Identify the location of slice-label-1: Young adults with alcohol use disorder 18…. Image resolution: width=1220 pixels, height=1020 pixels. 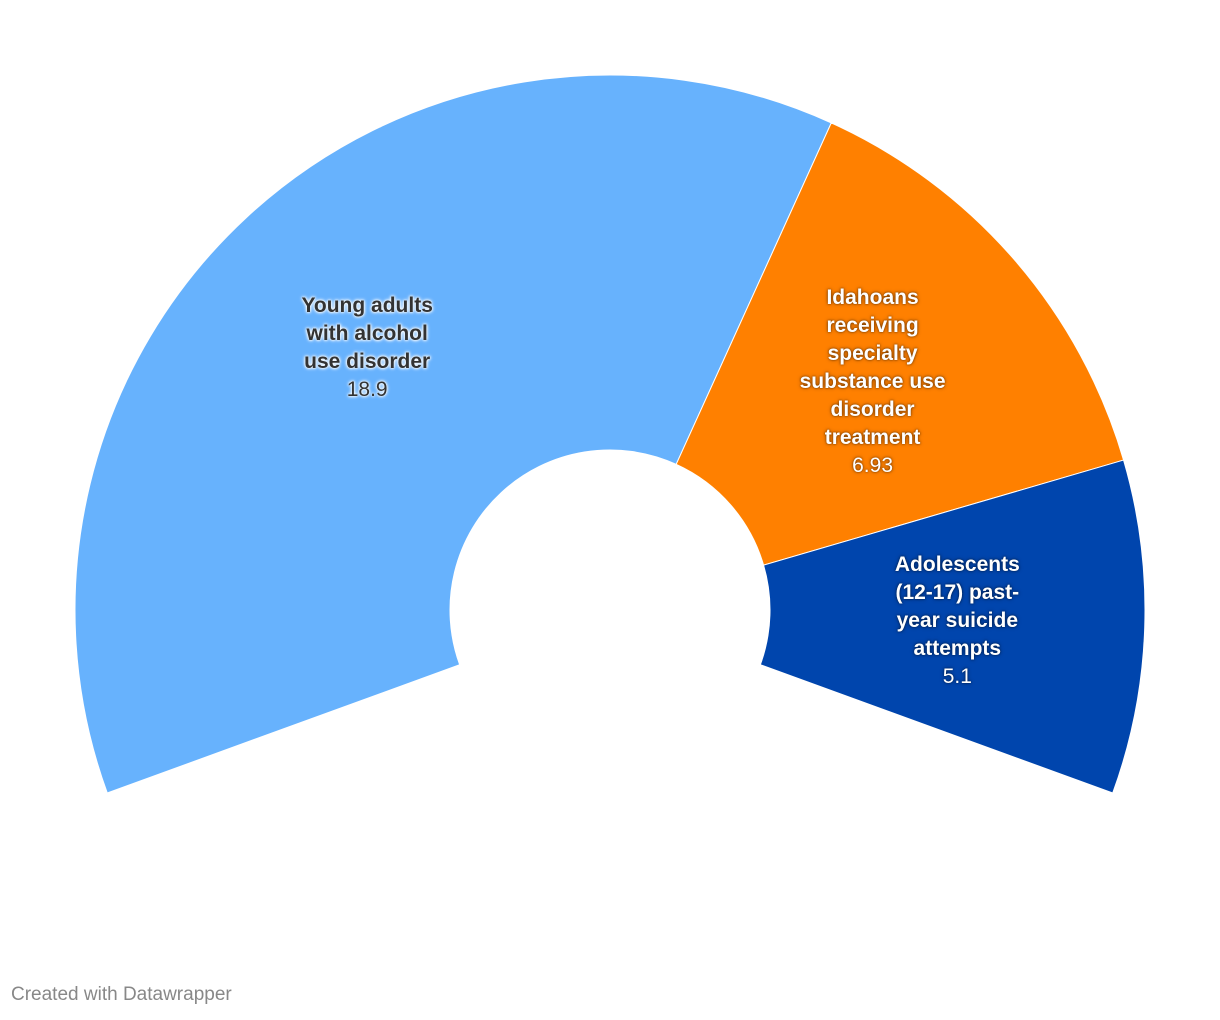
(367, 348).